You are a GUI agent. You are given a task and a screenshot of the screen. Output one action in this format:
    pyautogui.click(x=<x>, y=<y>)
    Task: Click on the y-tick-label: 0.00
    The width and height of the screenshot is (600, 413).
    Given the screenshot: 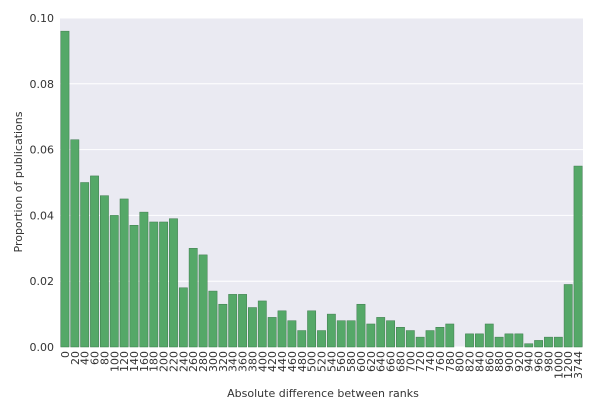 What is the action you would take?
    pyautogui.click(x=42, y=347)
    